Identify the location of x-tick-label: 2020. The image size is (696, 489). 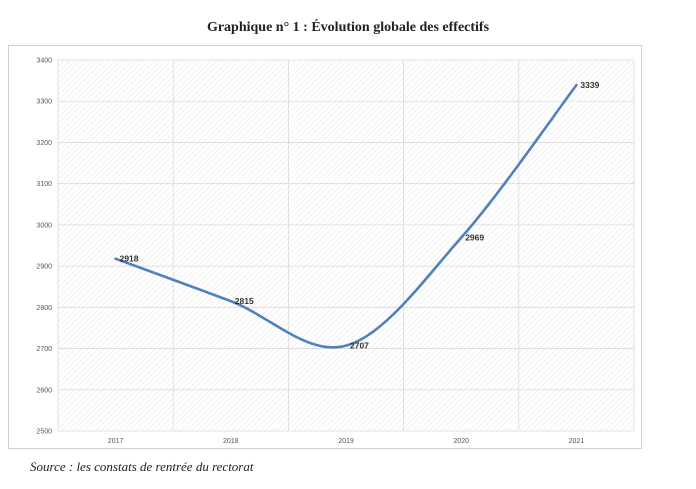
(461, 441).